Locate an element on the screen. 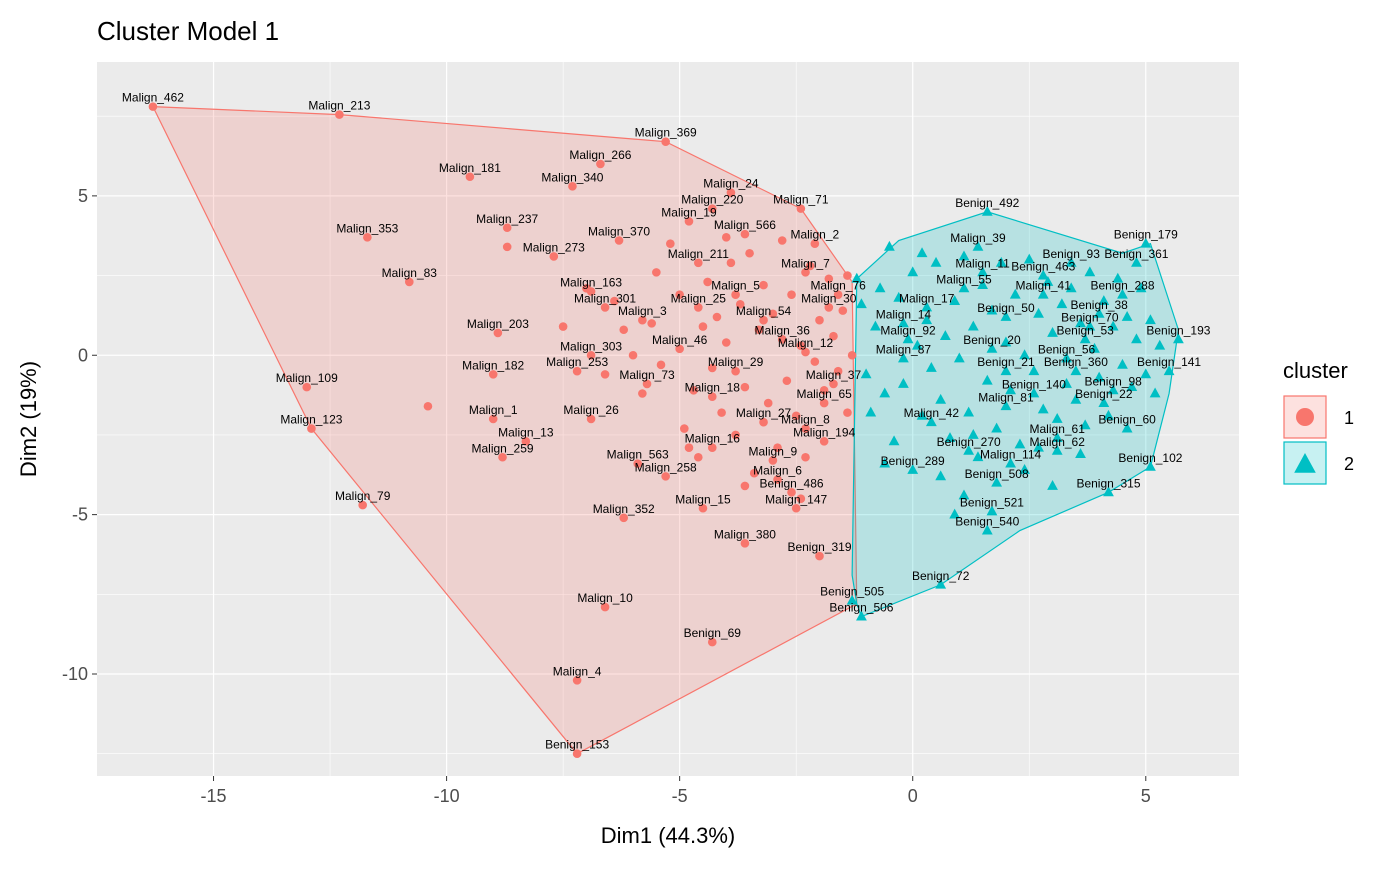  point-label: Benign_20 is located at coordinates (992, 340).